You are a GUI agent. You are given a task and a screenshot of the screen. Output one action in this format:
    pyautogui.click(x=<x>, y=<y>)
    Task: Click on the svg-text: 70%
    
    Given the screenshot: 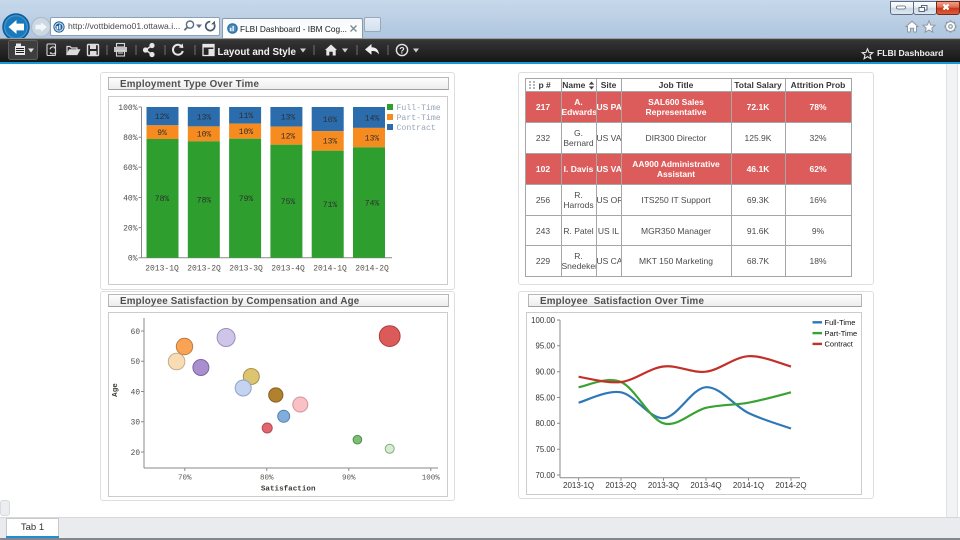 What is the action you would take?
    pyautogui.click(x=185, y=479)
    